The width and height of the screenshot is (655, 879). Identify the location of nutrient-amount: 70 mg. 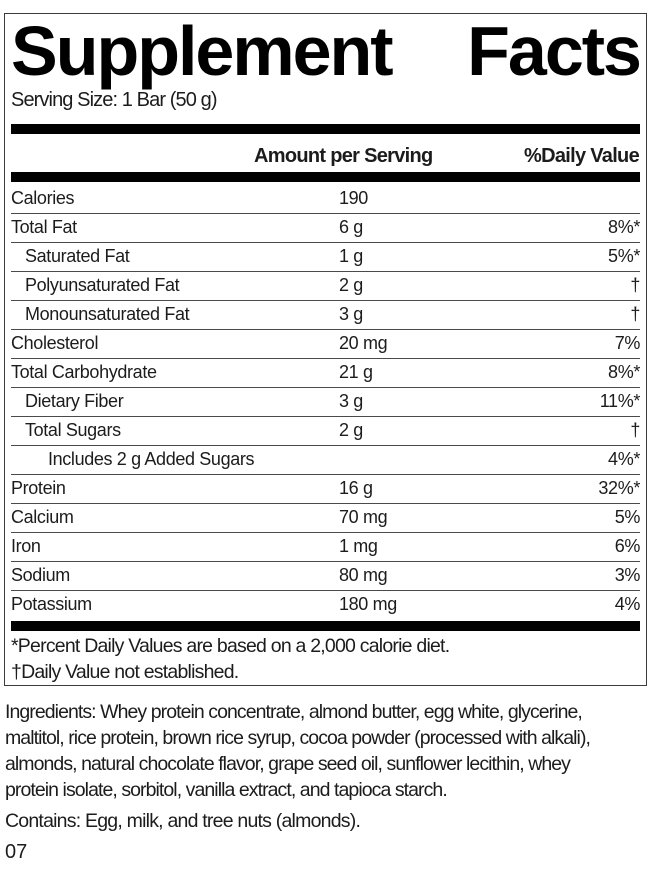
(363, 517).